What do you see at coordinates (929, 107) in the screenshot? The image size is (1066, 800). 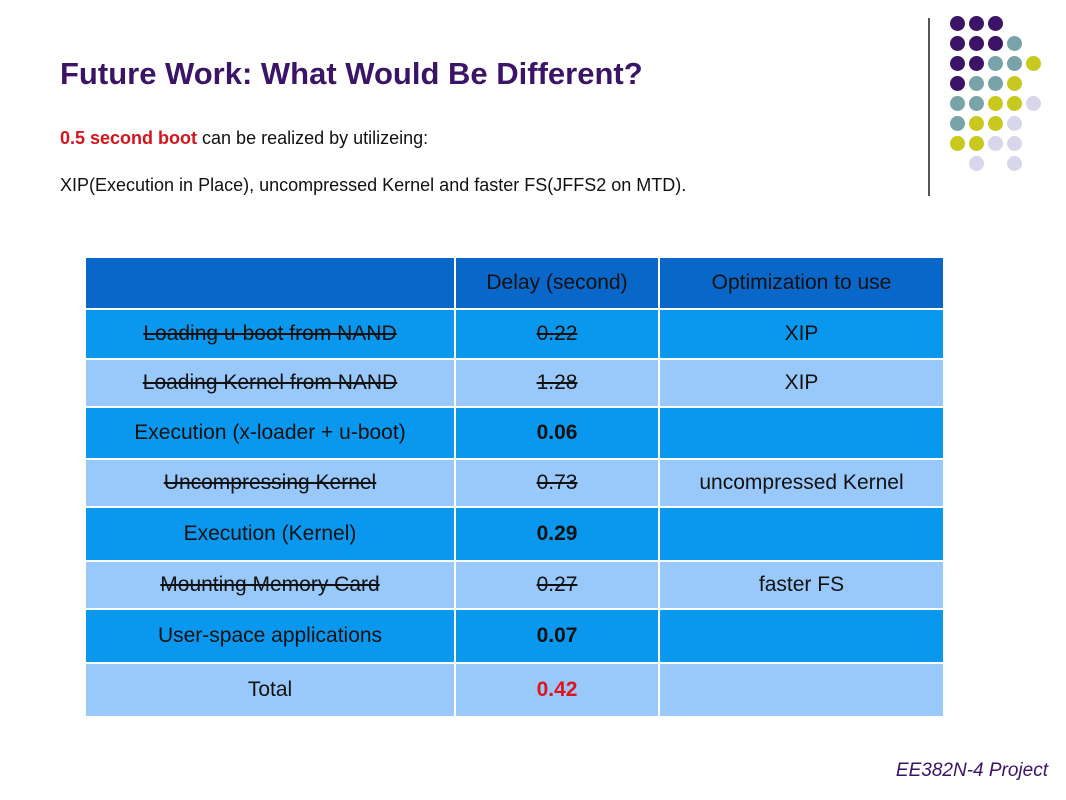 I see `header-divider` at bounding box center [929, 107].